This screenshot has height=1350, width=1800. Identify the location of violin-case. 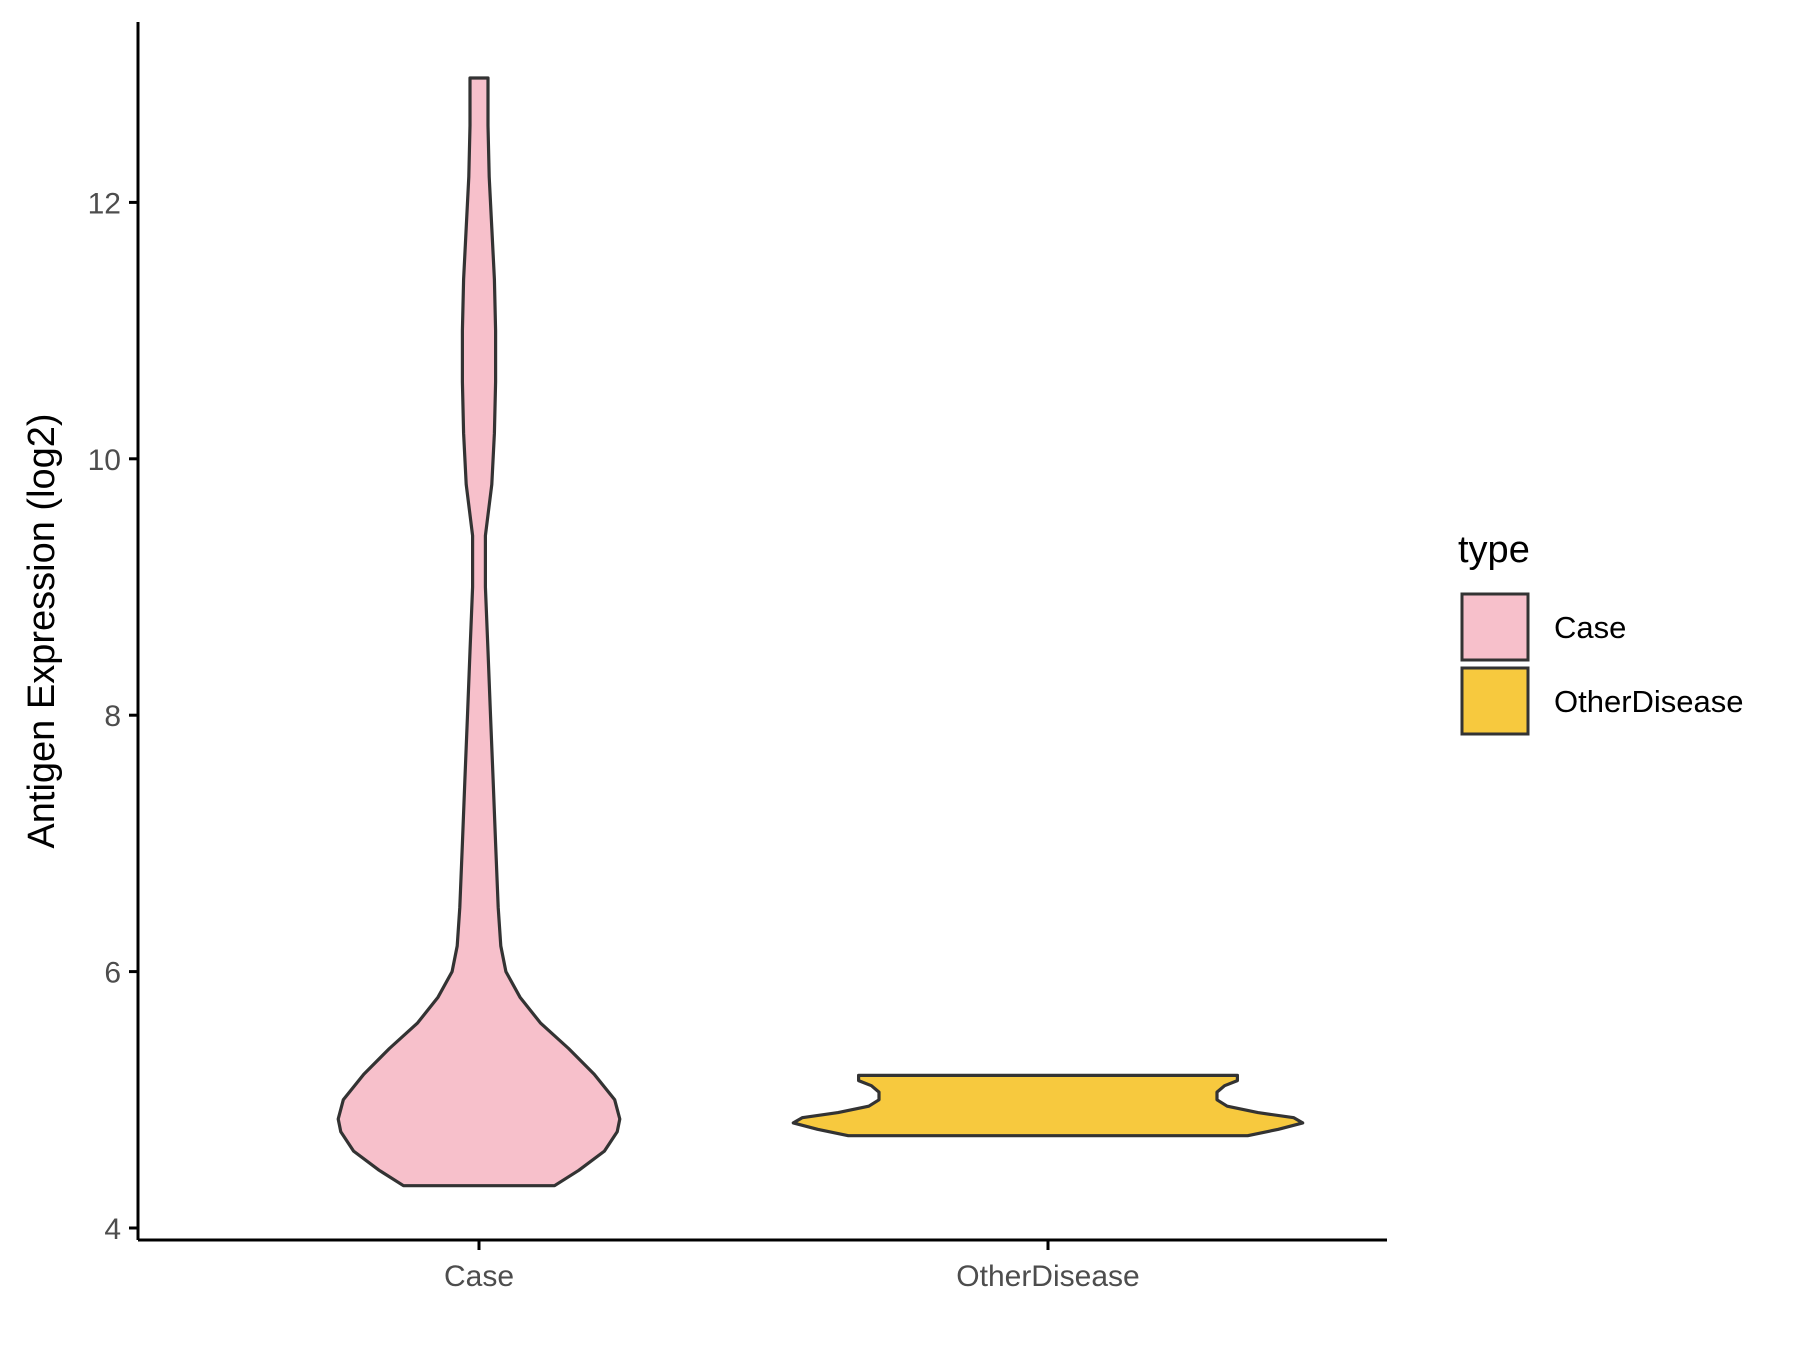
(479, 632).